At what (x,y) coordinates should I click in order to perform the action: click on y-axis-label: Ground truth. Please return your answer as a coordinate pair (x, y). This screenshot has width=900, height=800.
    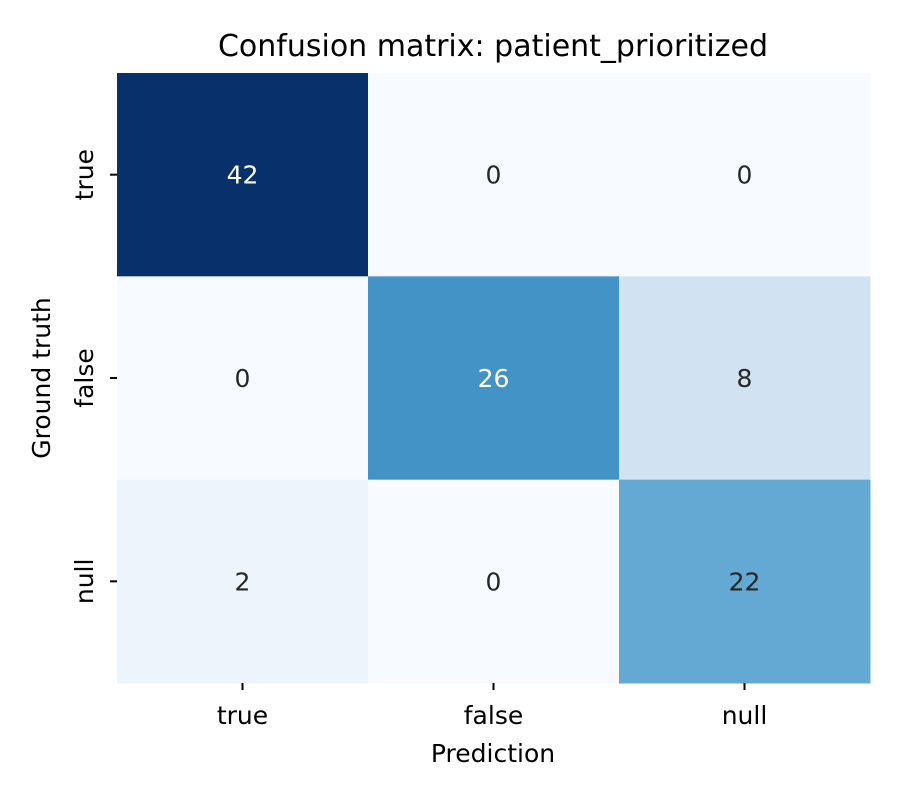
    Looking at the image, I should click on (41, 377).